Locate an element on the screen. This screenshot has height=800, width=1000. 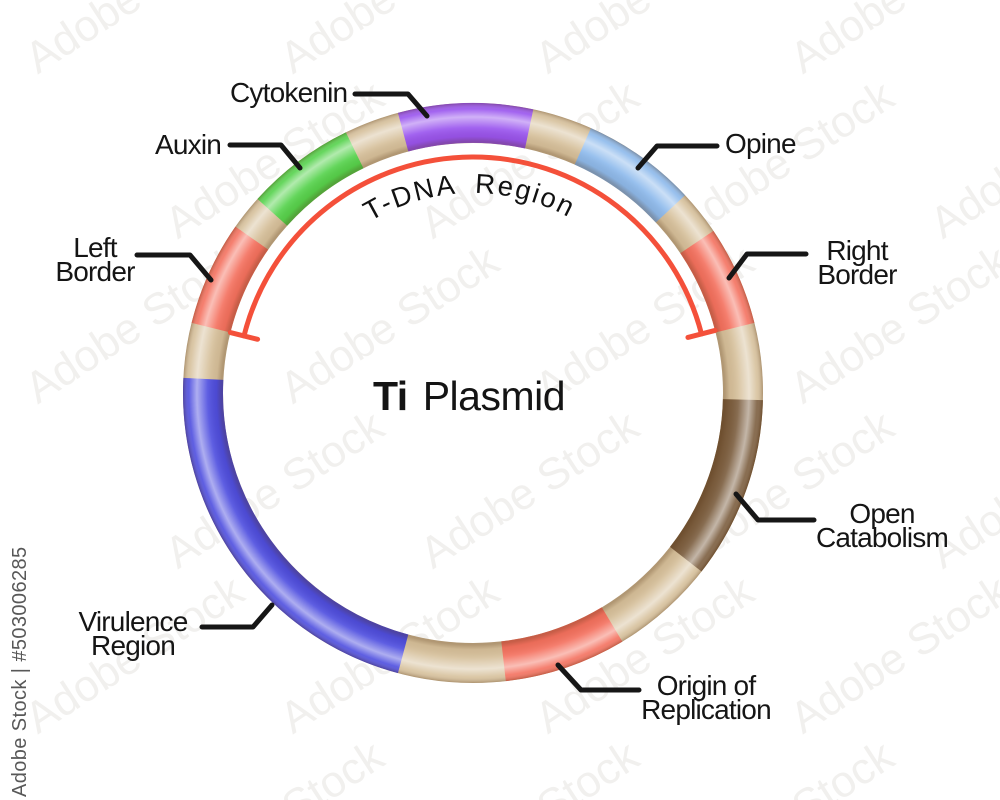
tdna-region-text: T-DNA Region is located at coordinates (469, 197).